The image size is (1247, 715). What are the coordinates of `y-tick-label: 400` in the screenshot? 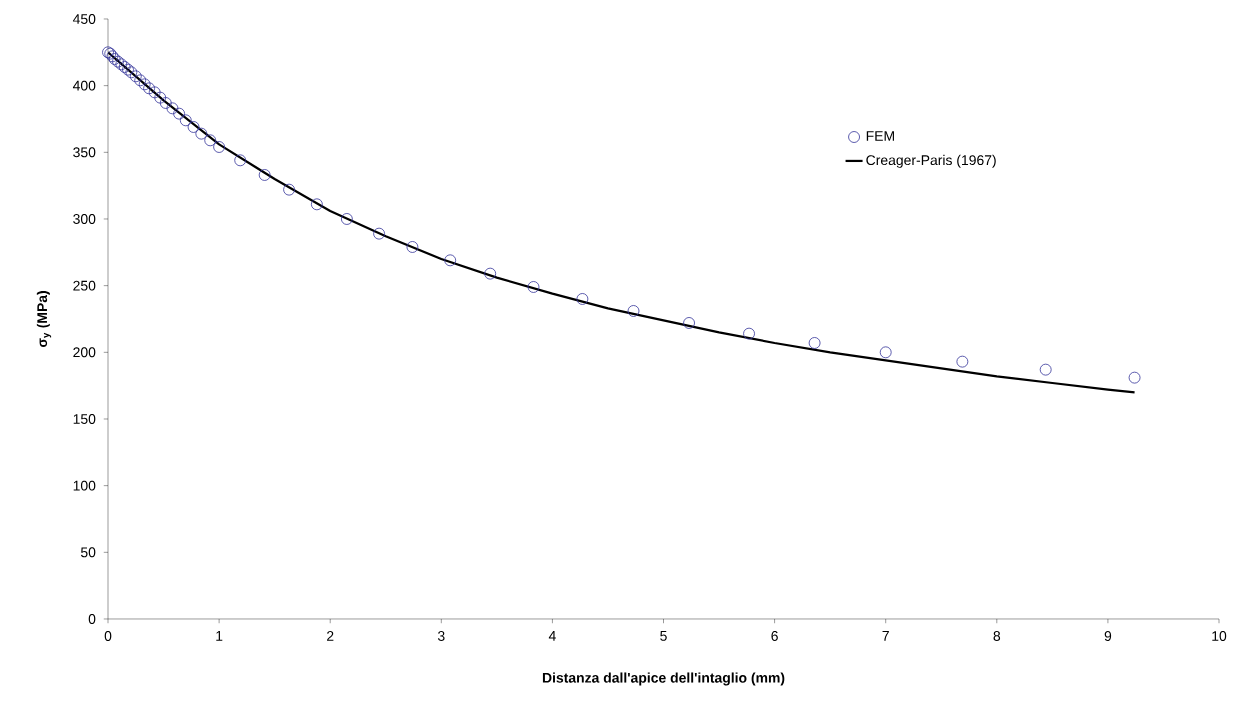 It's located at (84, 85).